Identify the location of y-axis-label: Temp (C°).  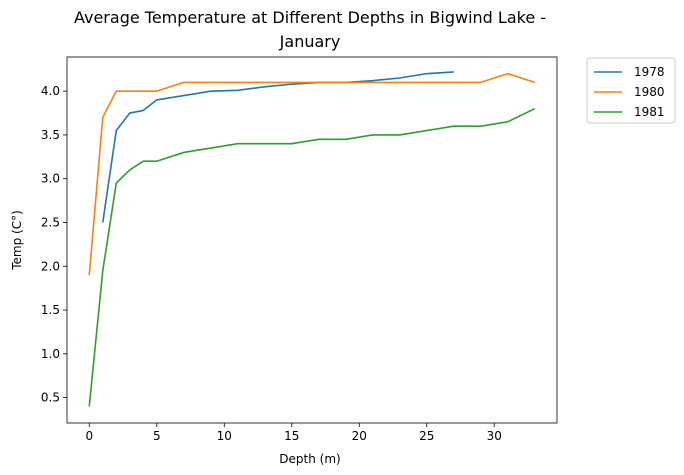
(17, 240).